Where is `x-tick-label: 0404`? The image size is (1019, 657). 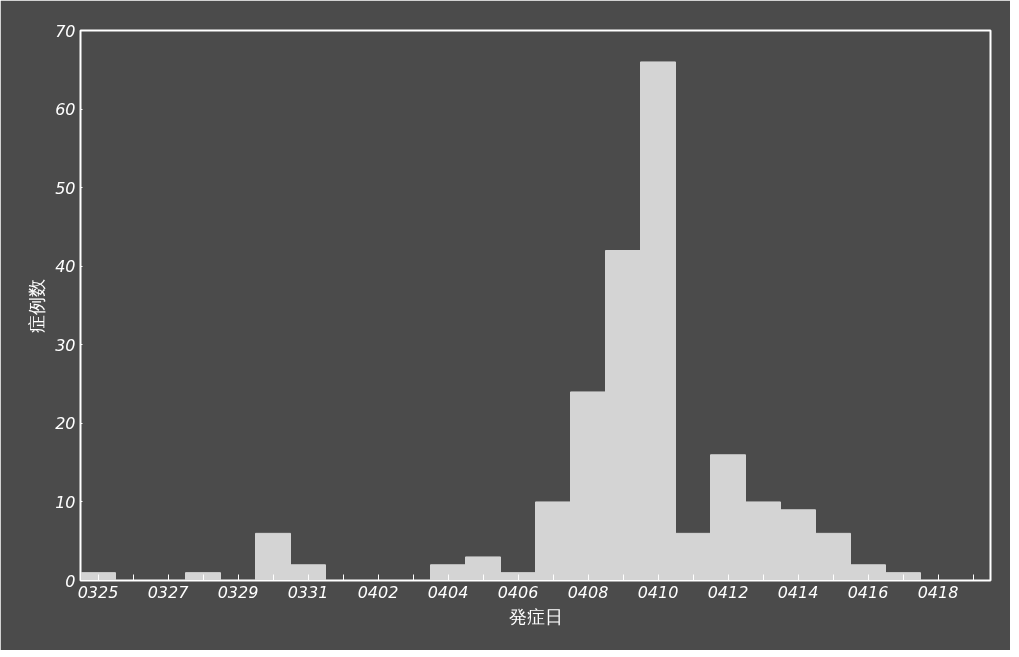 x-tick-label: 0404 is located at coordinates (448, 592).